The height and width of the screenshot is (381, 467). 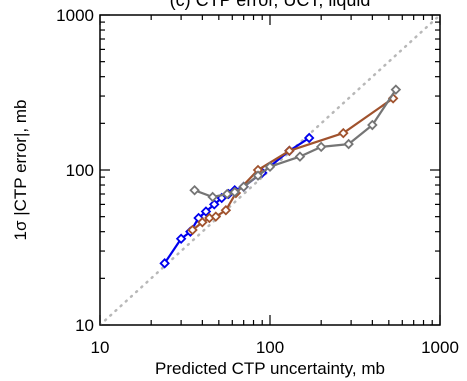 What do you see at coordinates (75, 15) in the screenshot?
I see `y-tick-label: 1000` at bounding box center [75, 15].